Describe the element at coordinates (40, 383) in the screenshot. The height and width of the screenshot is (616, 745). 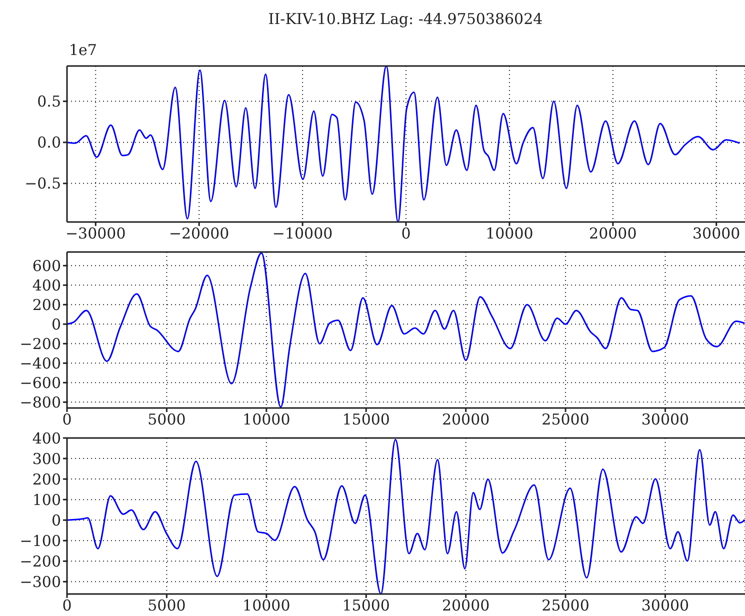
I see `y-tick-label: −600` at that location.